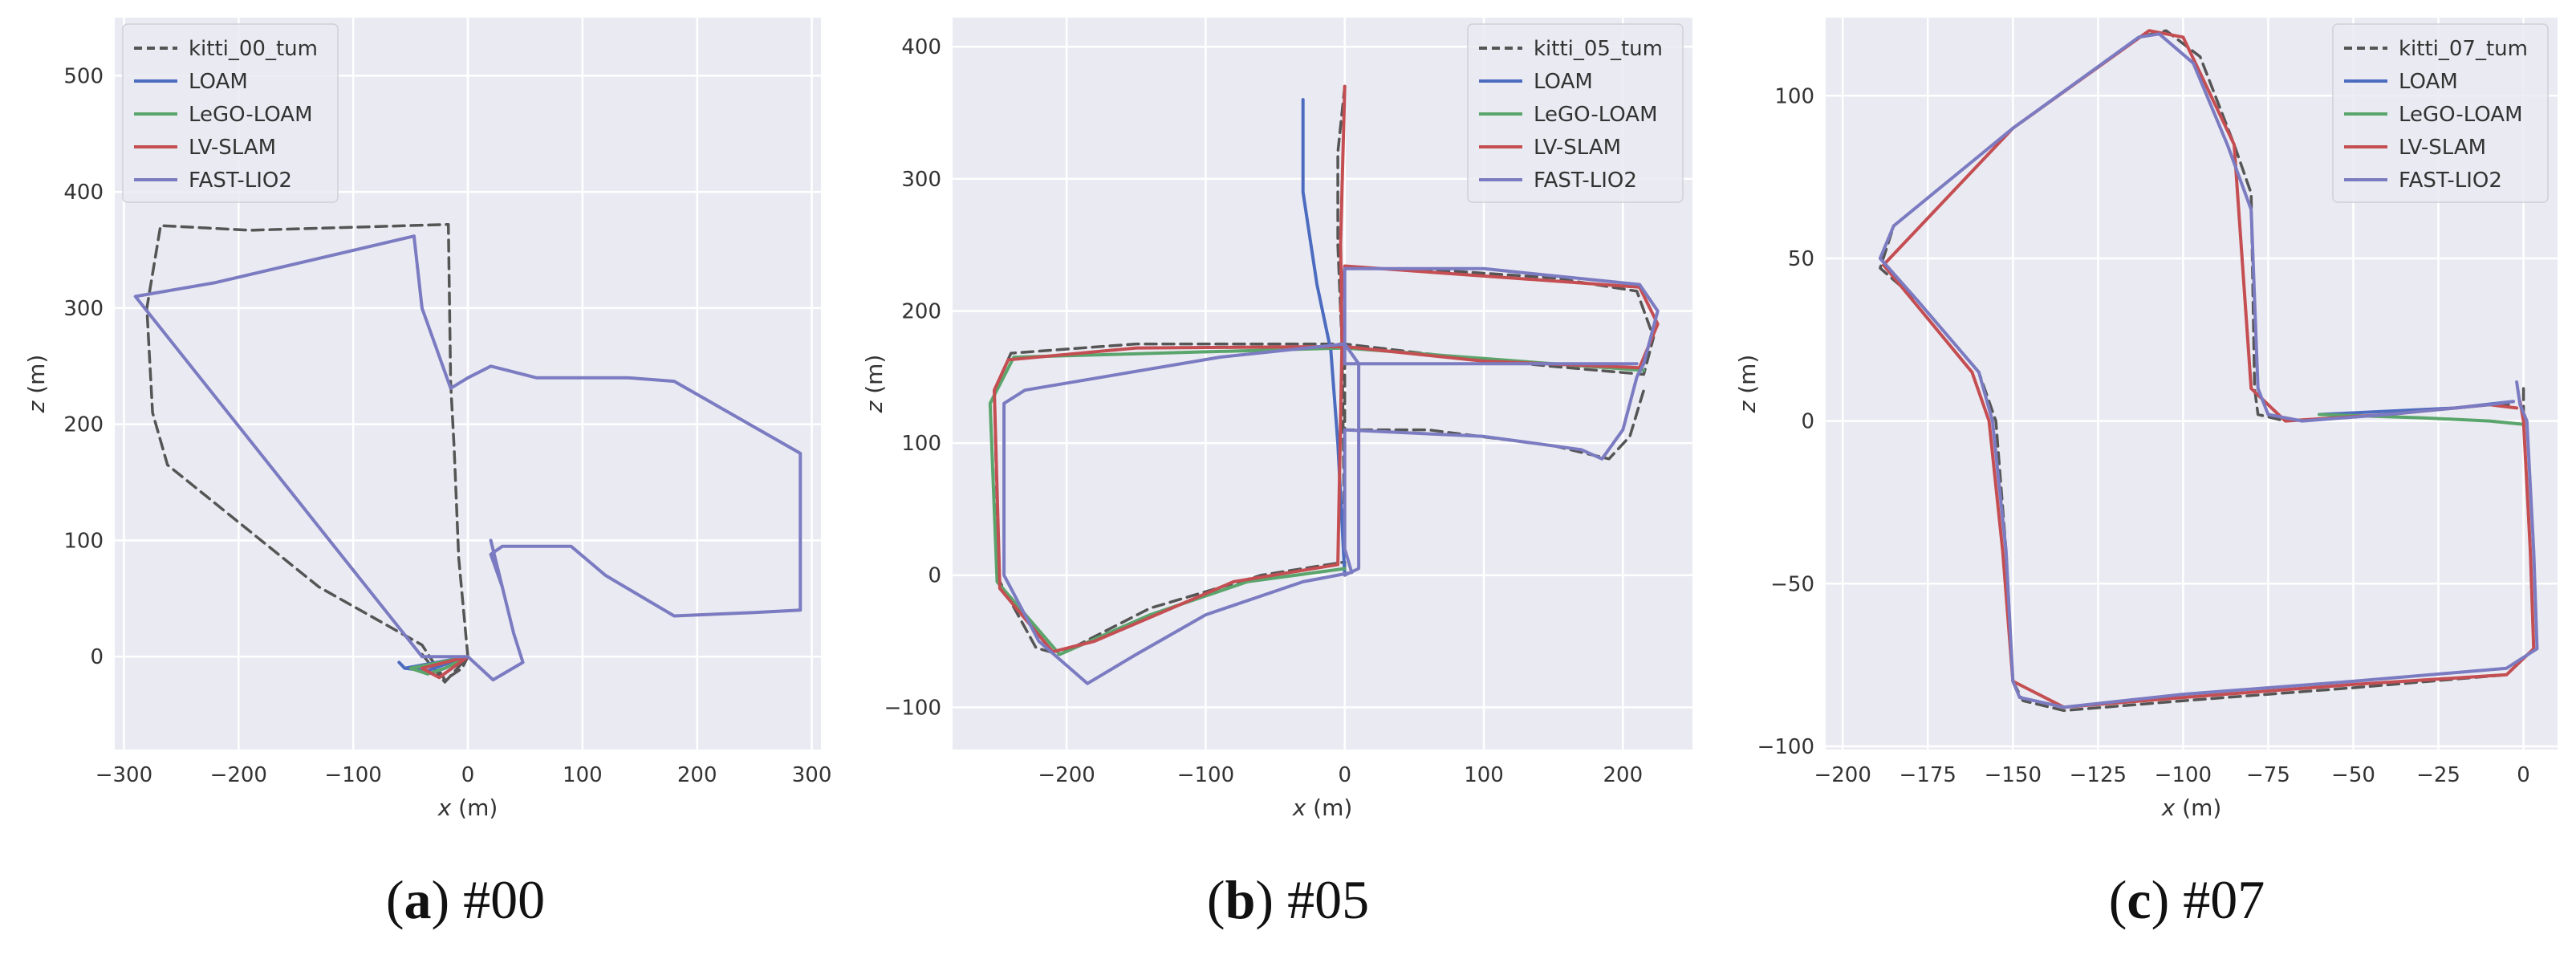 This screenshot has width=2576, height=955. I want to click on caption-c-text: #07, so click(2224, 900).